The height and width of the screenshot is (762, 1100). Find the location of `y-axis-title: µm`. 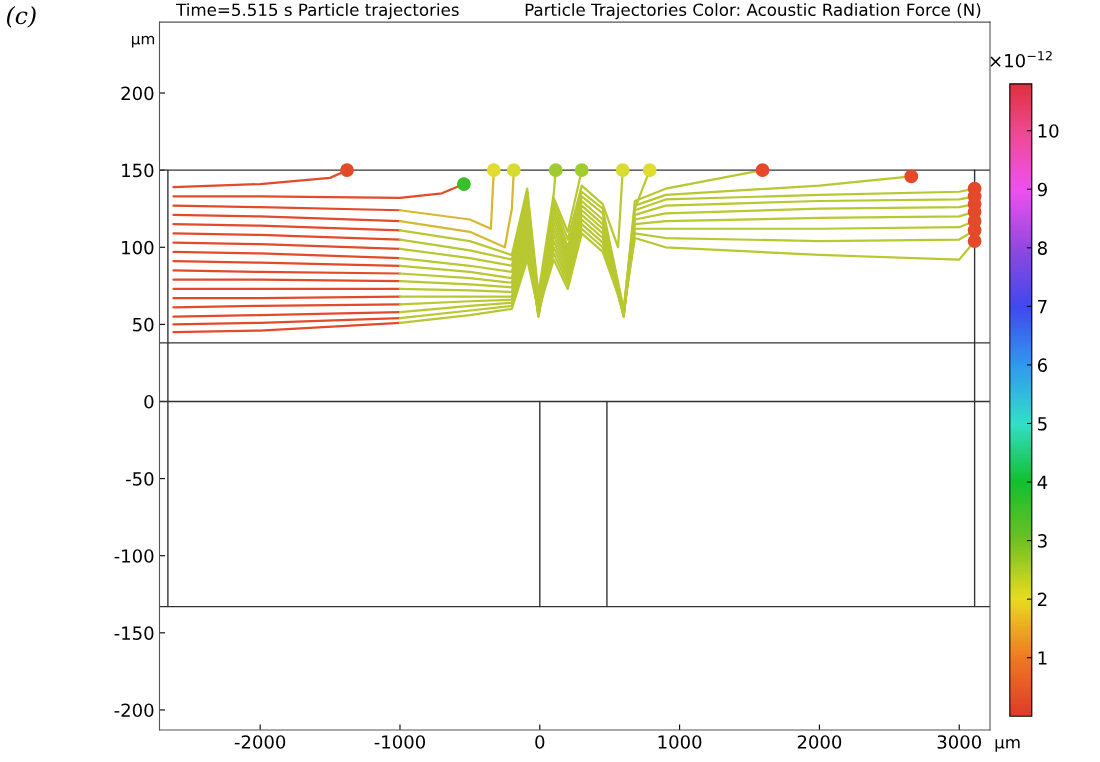

y-axis-title: µm is located at coordinates (143, 41).